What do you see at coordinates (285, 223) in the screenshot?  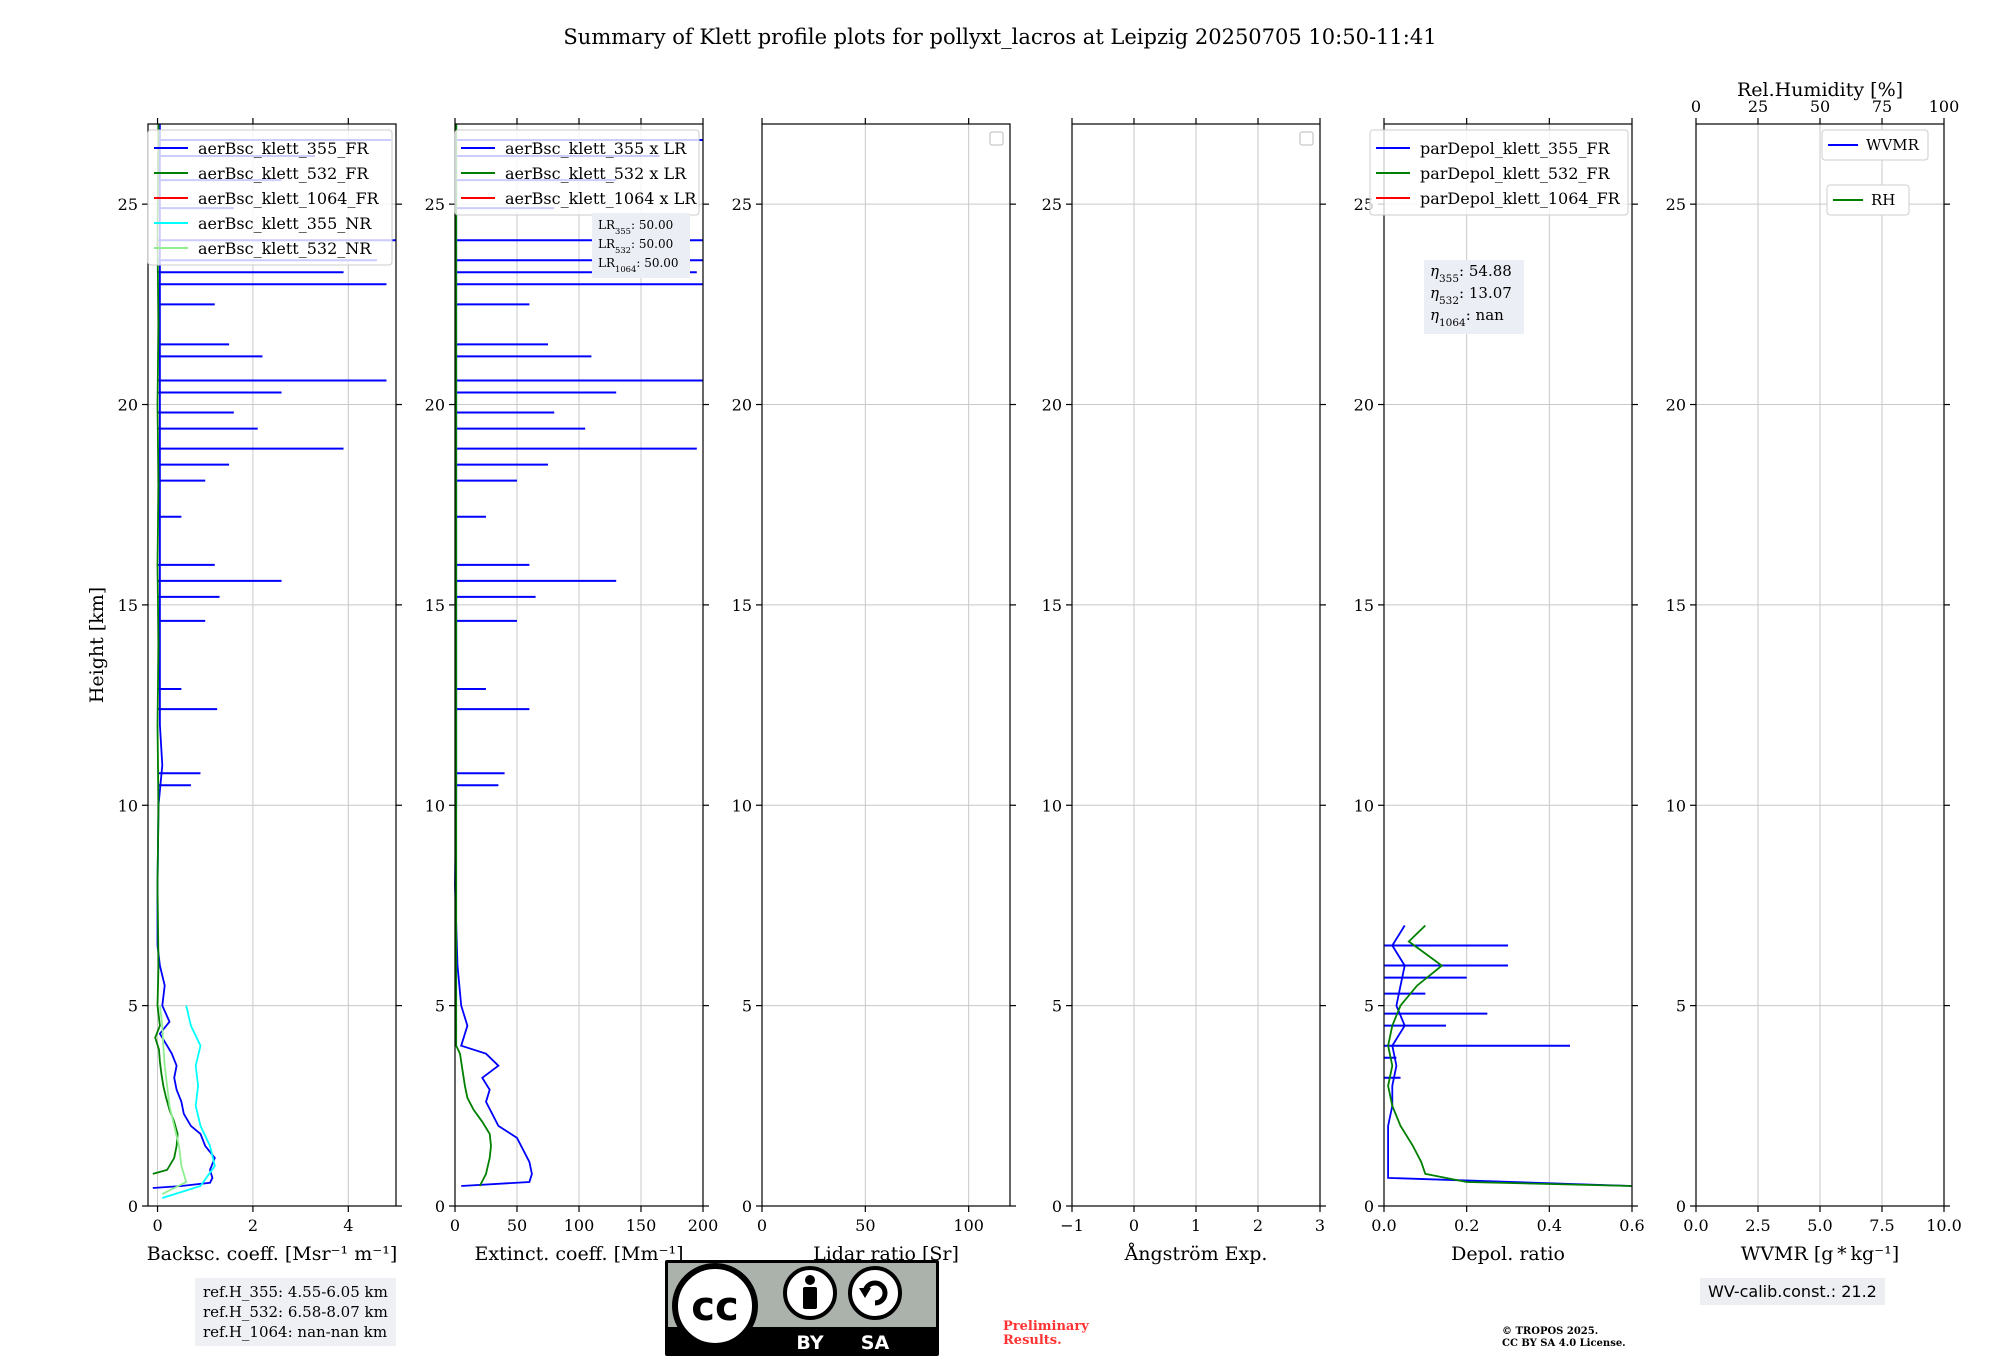 I see `legend-label: aerBsc_klett_355_NR` at bounding box center [285, 223].